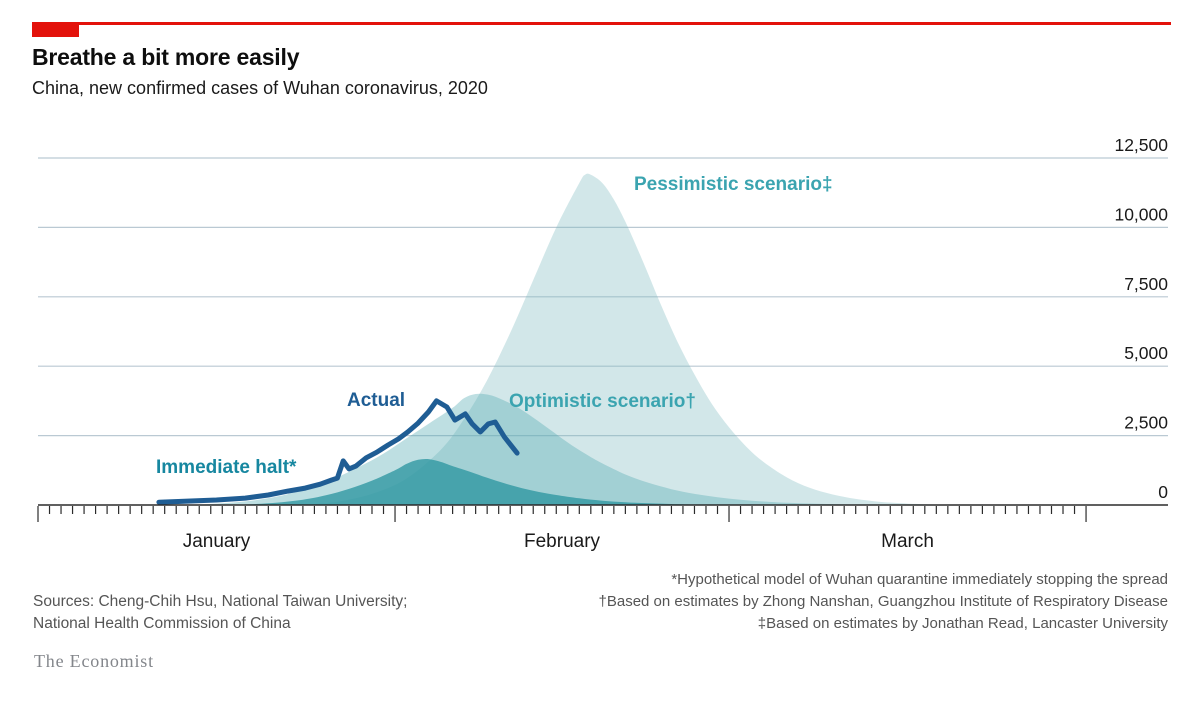  What do you see at coordinates (1146, 353) in the screenshot?
I see `y-axis-label: 5,000` at bounding box center [1146, 353].